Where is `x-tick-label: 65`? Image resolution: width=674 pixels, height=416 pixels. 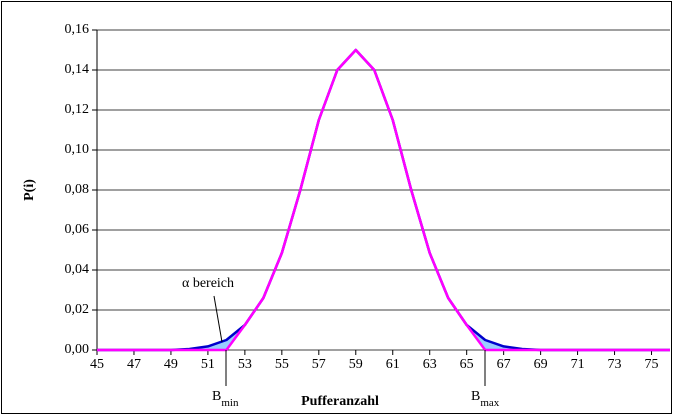 x-tick-label: 65 is located at coordinates (467, 364).